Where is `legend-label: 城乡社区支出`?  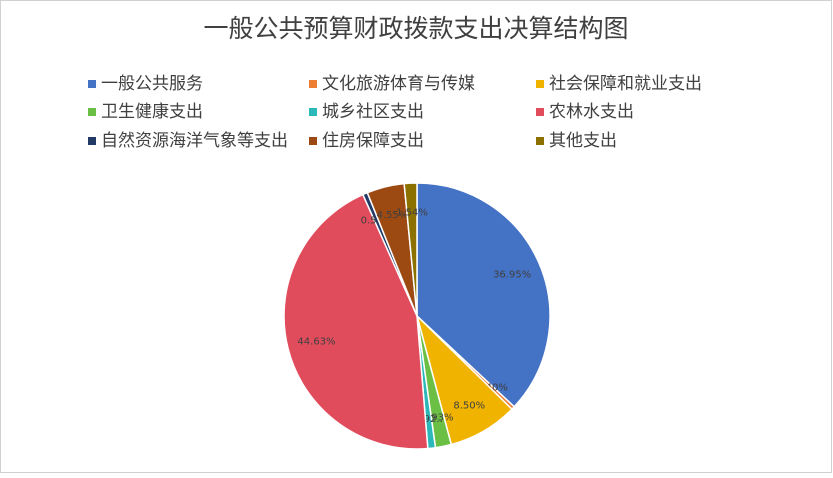
legend-label: 城乡社区支出 is located at coordinates (373, 112).